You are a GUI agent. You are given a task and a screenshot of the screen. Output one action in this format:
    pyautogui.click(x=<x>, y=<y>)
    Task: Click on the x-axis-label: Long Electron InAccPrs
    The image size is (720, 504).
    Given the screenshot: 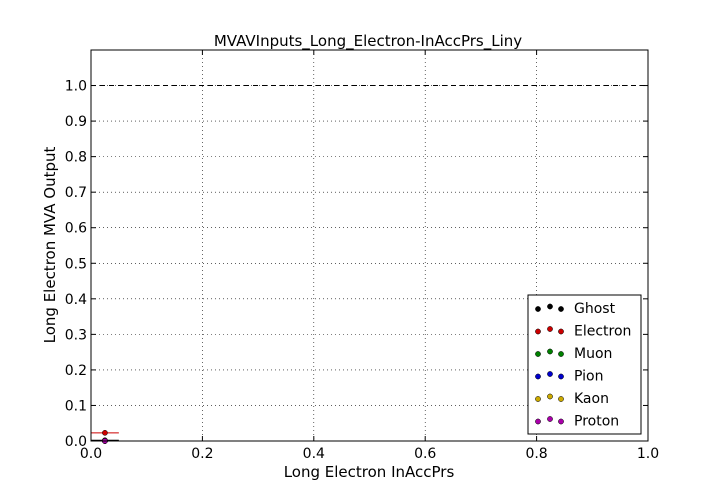 What is the action you would take?
    pyautogui.click(x=369, y=472)
    